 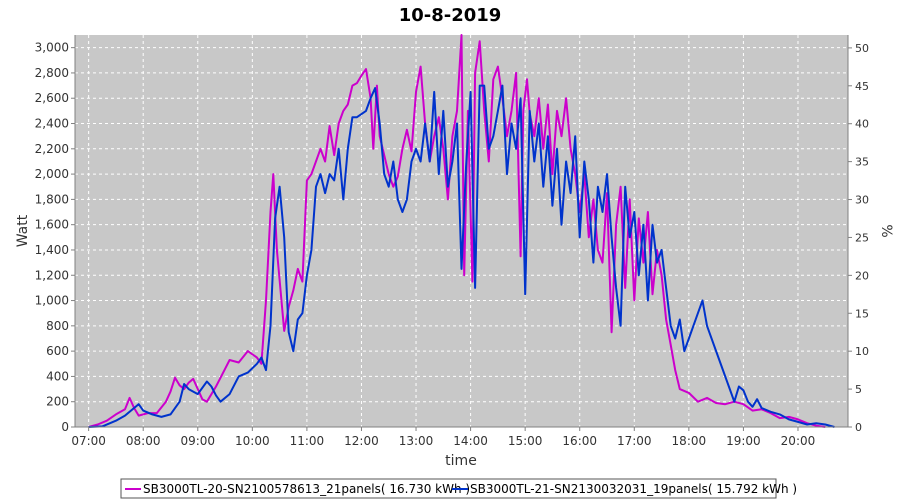 I want to click on legend-box, so click(x=448, y=488).